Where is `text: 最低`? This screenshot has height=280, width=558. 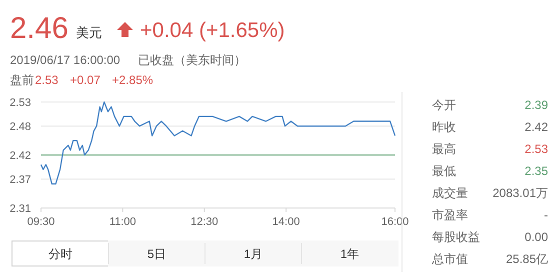
text: 最低 is located at coordinates (444, 171).